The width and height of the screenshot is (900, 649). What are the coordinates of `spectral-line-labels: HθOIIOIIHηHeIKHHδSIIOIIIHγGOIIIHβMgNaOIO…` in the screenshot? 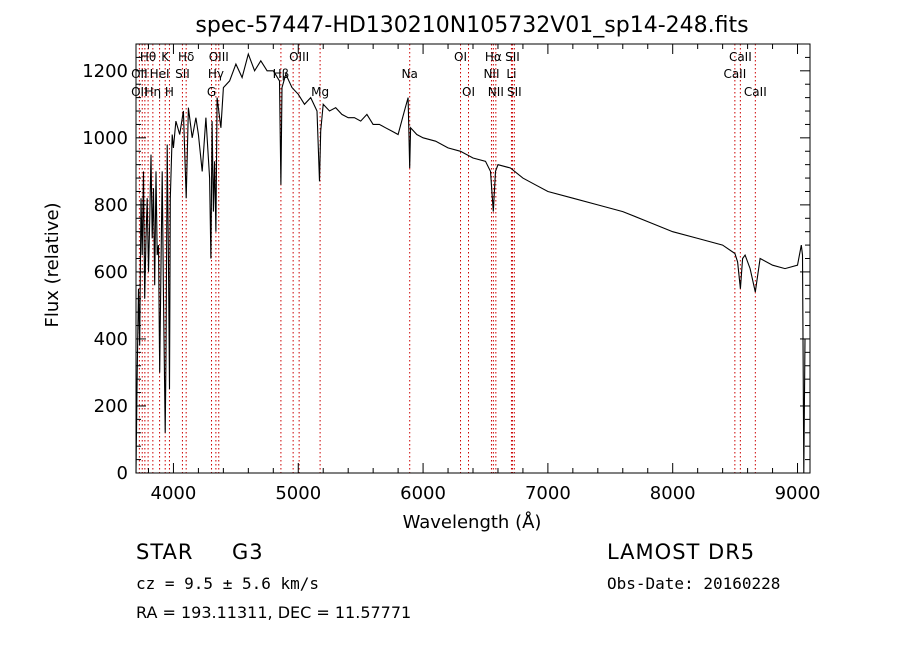 It's located at (449, 74).